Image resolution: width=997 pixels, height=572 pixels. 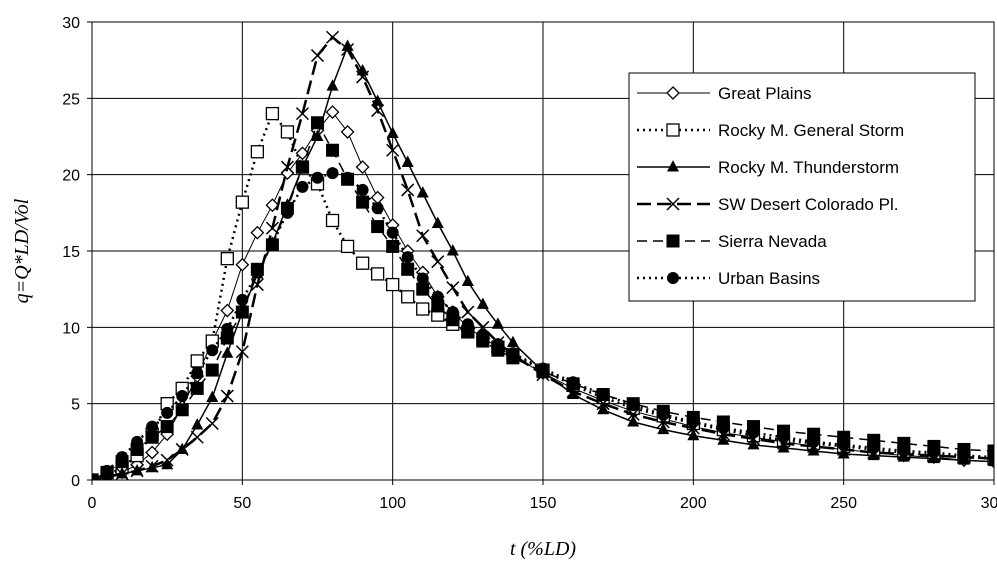 I want to click on legend-label: Urban Basins, so click(x=769, y=278).